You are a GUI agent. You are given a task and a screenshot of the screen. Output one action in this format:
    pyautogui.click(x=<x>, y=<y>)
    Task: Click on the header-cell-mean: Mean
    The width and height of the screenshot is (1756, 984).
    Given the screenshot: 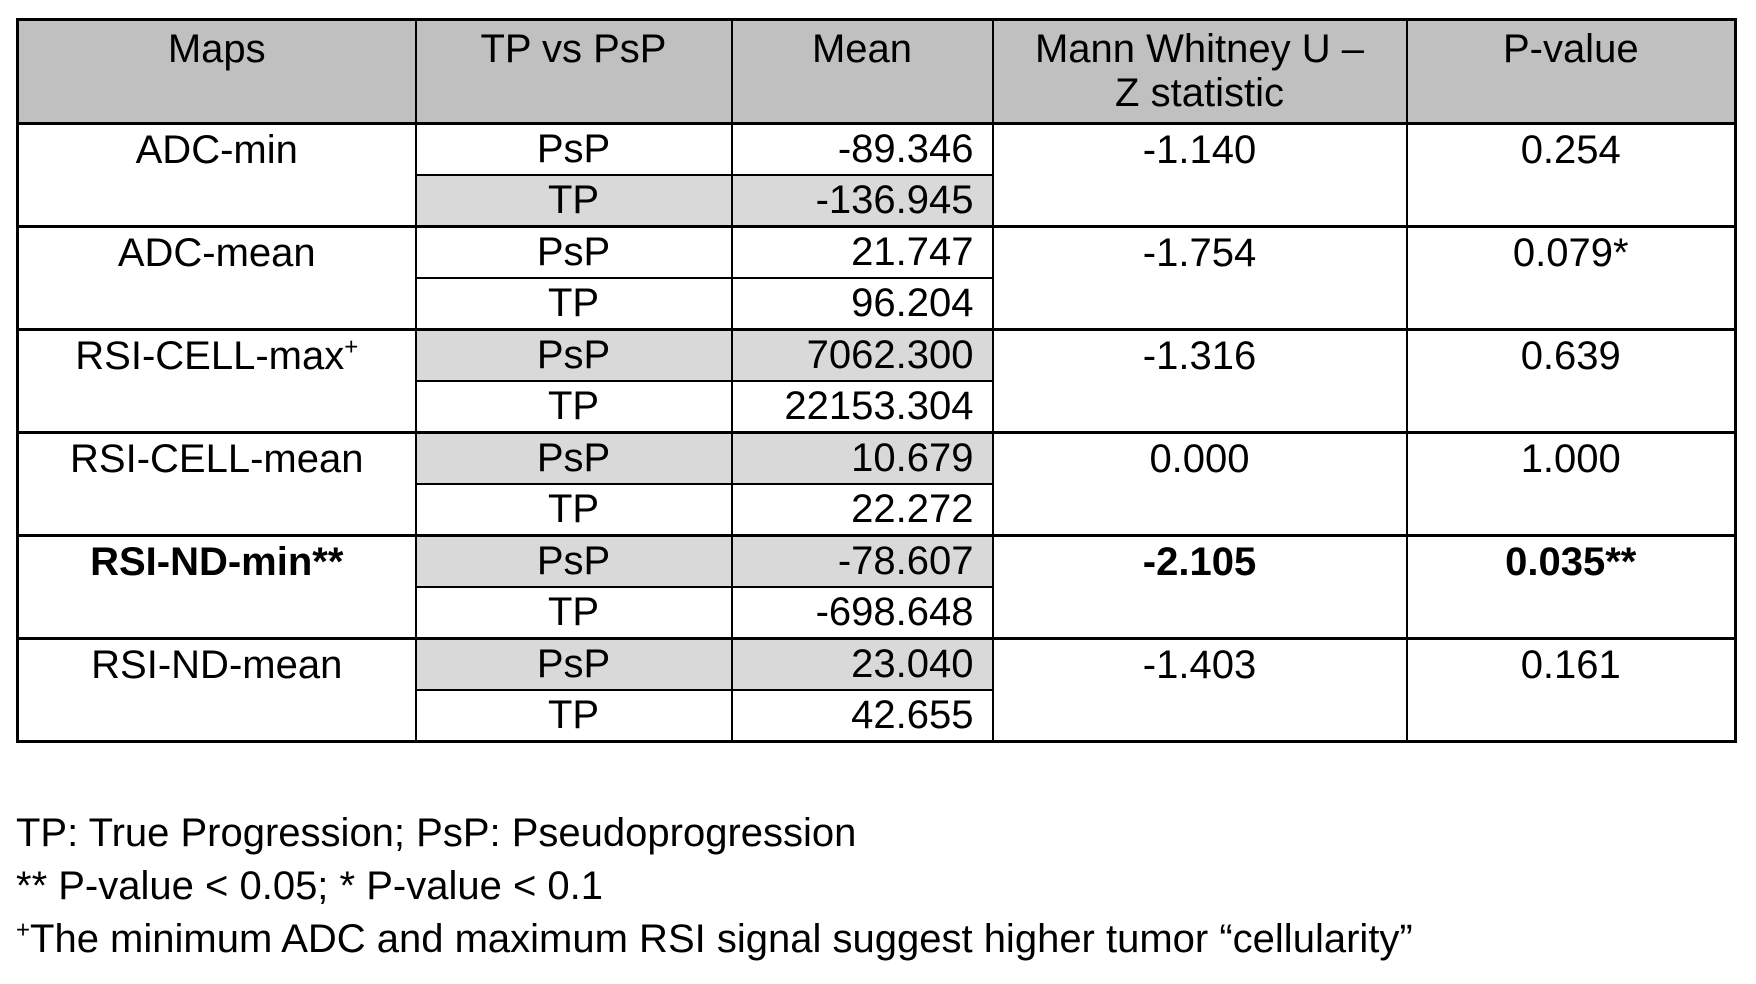 What is the action you would take?
    pyautogui.click(x=862, y=71)
    